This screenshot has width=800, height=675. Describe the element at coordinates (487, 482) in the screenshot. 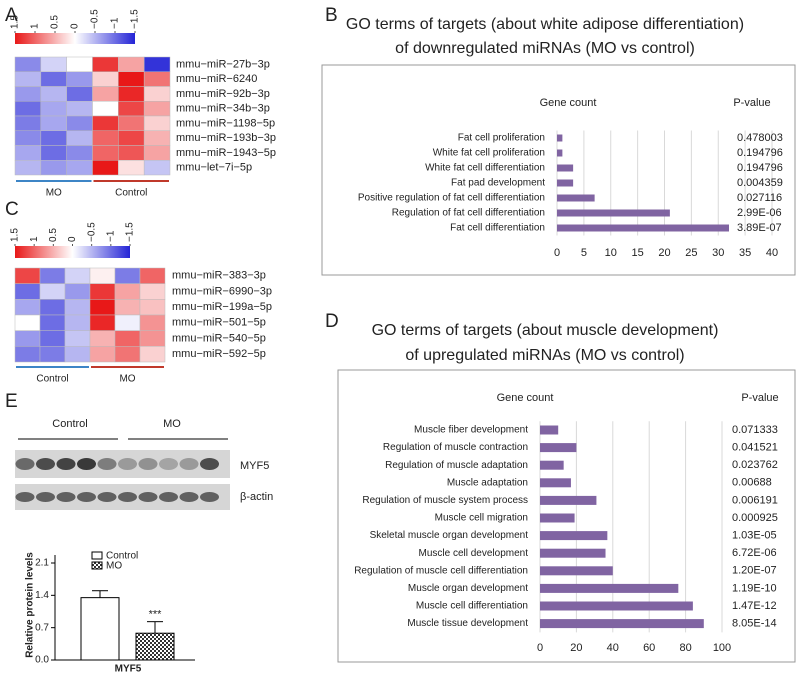

I see `category-label: Muscle adaptation` at that location.